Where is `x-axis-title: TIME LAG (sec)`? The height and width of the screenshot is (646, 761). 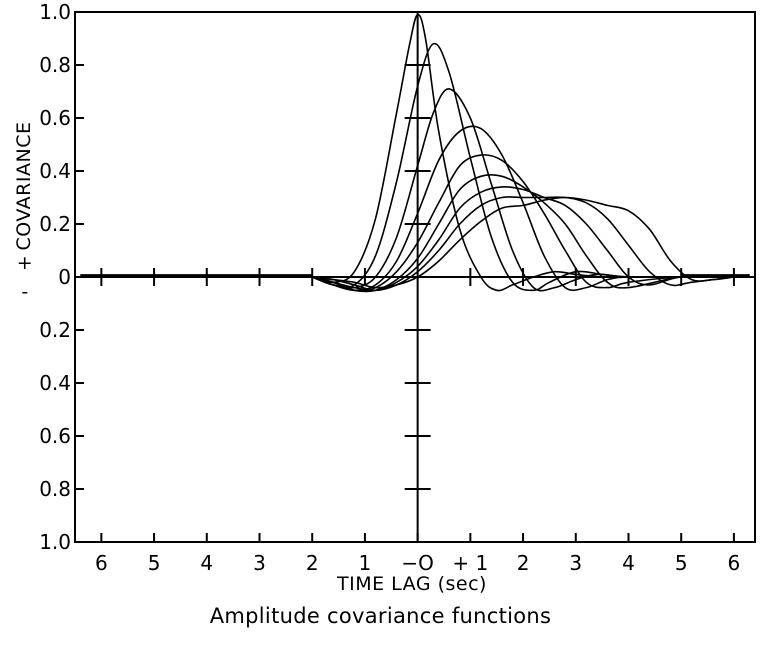
x-axis-title: TIME LAG (sec) is located at coordinates (411, 584).